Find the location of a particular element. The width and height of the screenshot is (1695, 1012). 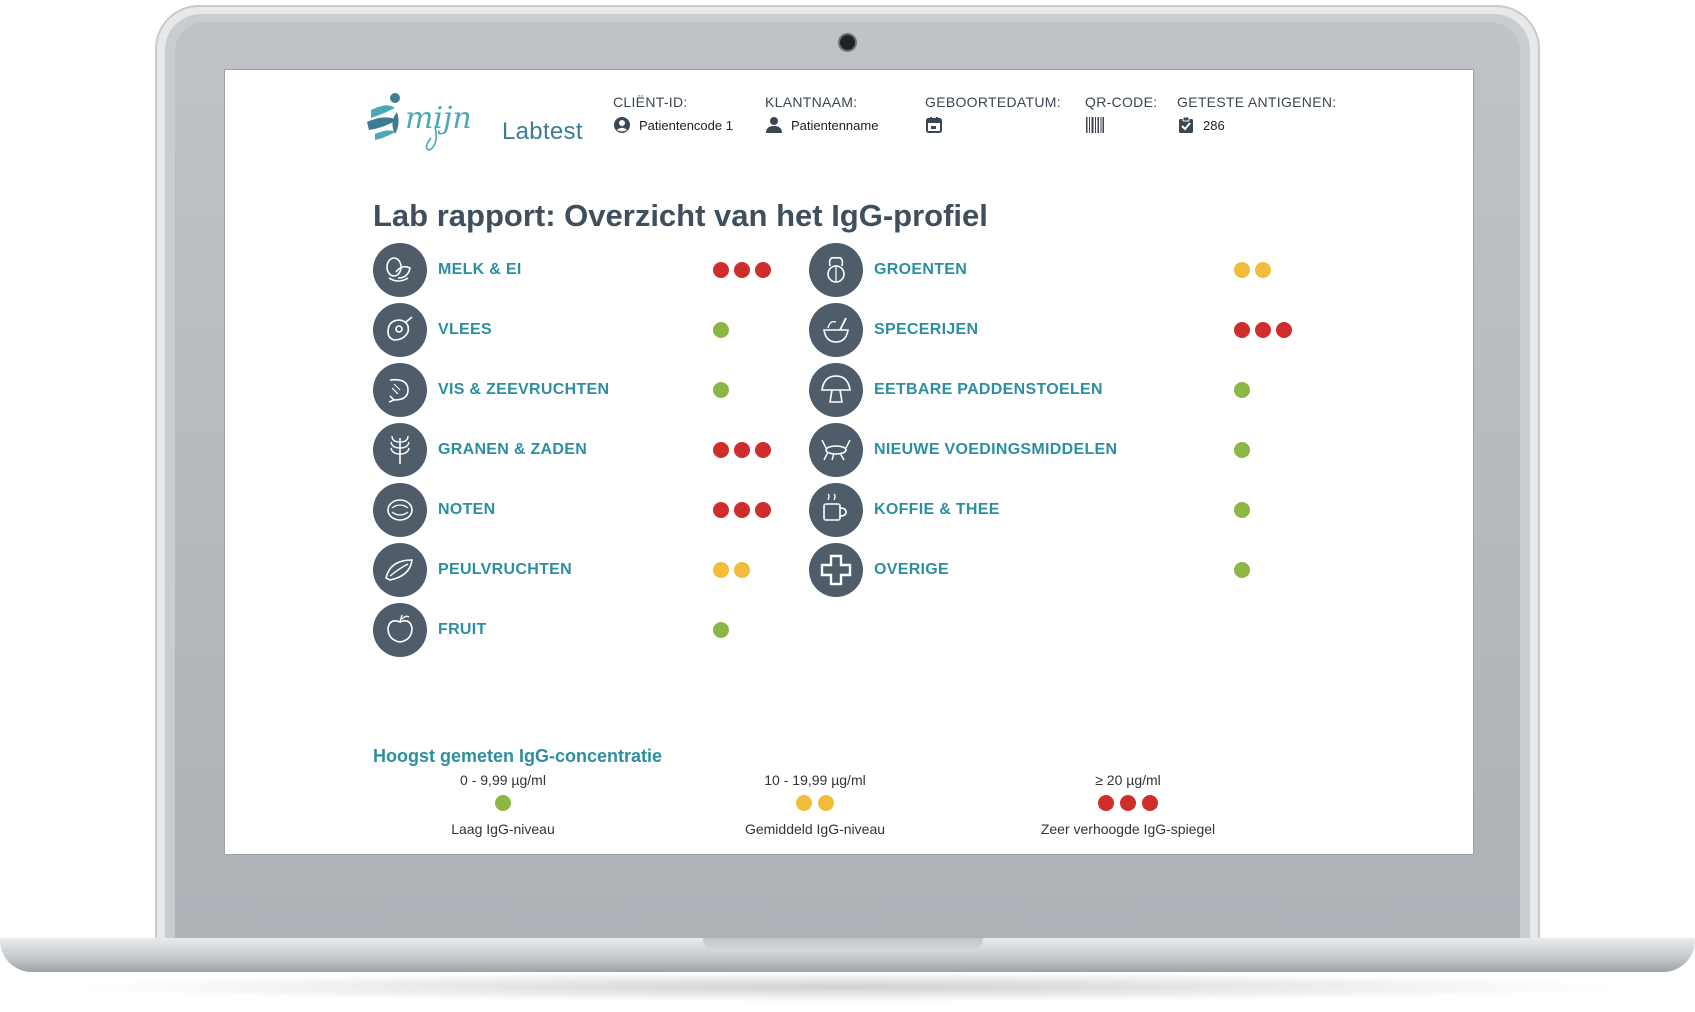

category-label: GRANEN & ZADEN is located at coordinates (513, 449).